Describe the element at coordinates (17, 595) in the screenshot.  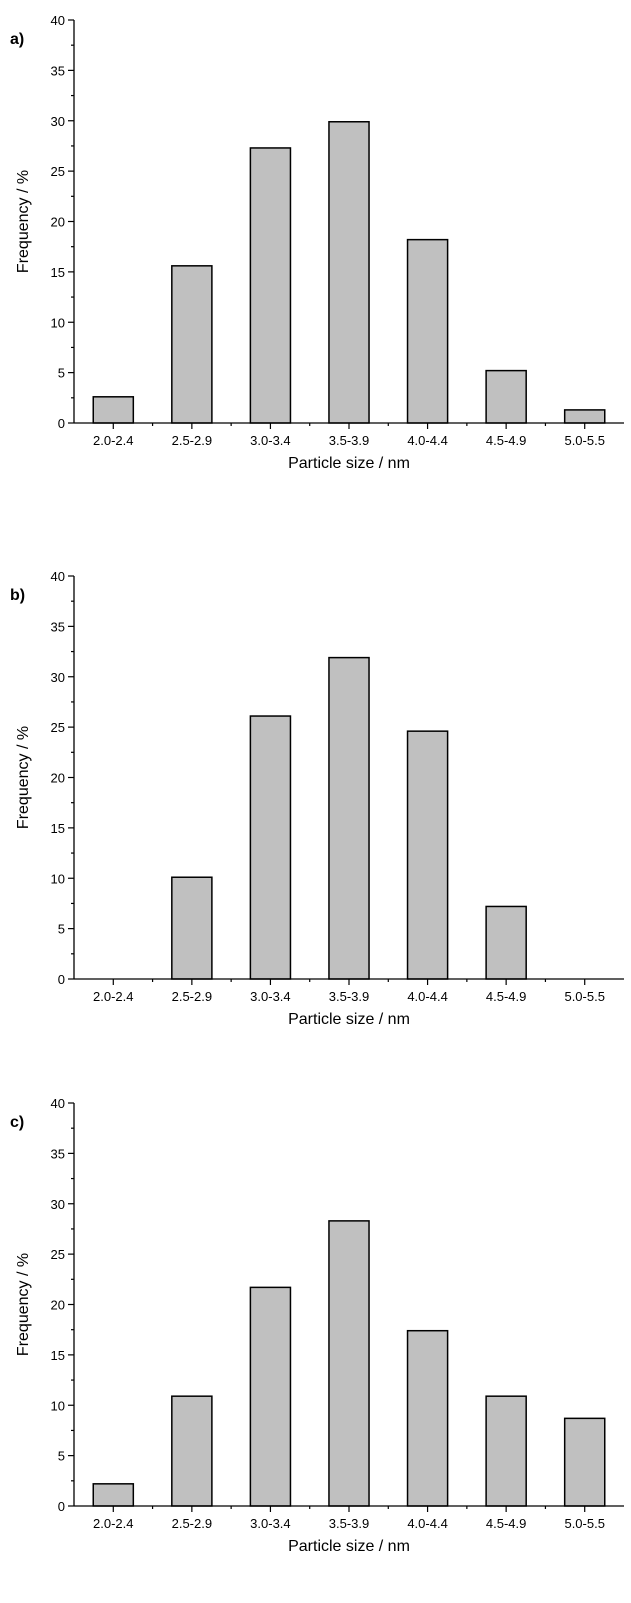
I see `panel-label: b)` at that location.